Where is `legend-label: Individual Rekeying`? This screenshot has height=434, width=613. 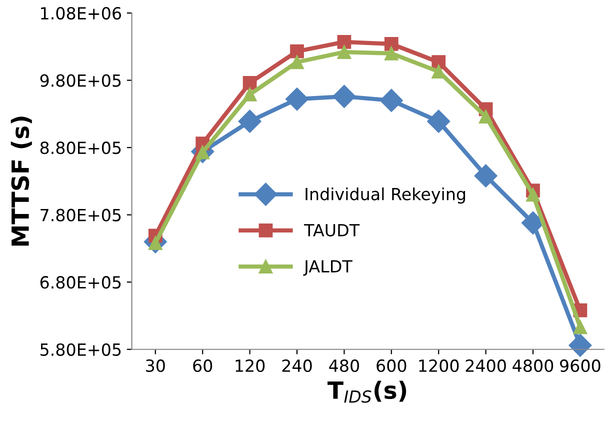
legend-label: Individual Rekeying is located at coordinates (386, 195).